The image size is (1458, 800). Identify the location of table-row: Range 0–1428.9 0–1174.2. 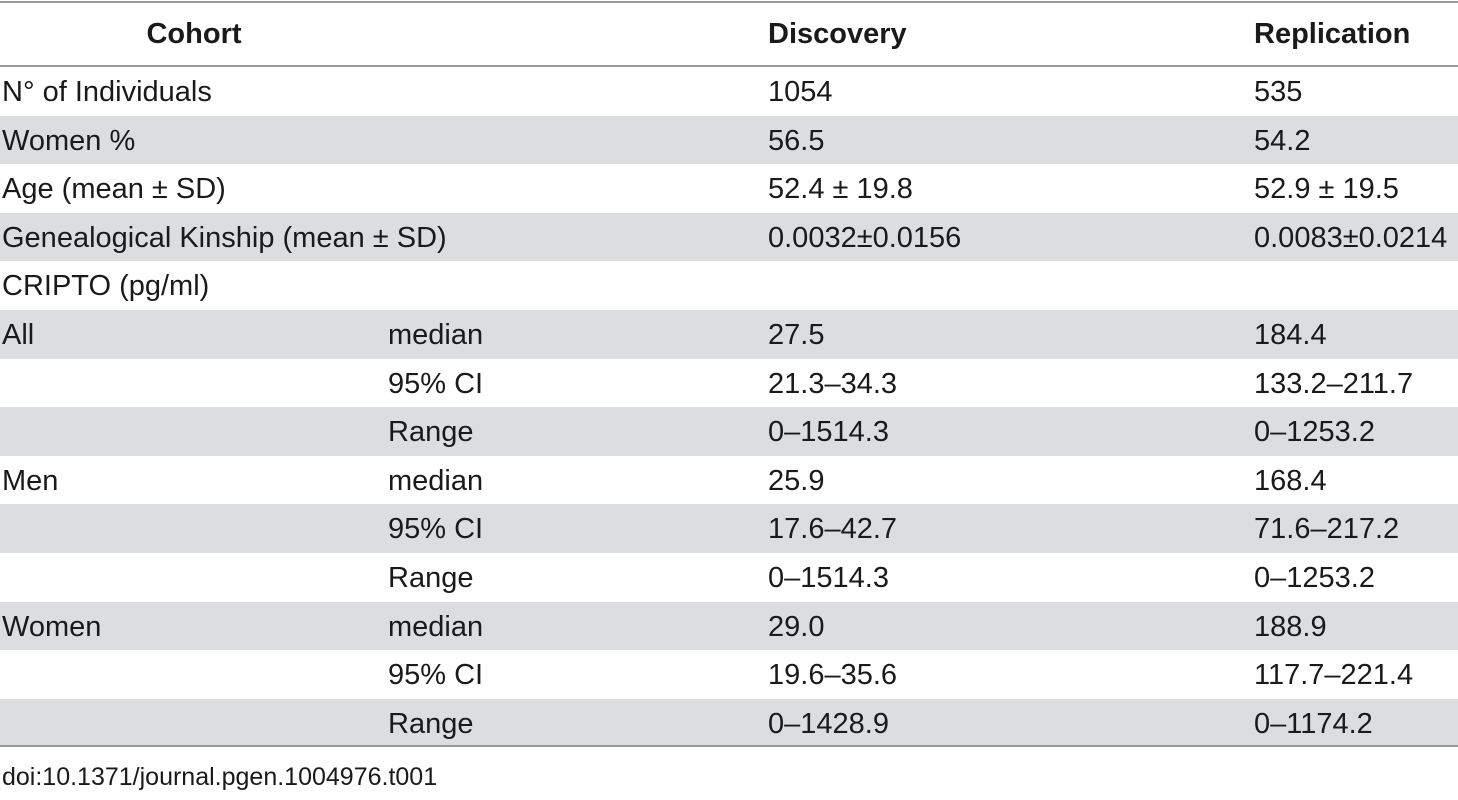
(729, 723).